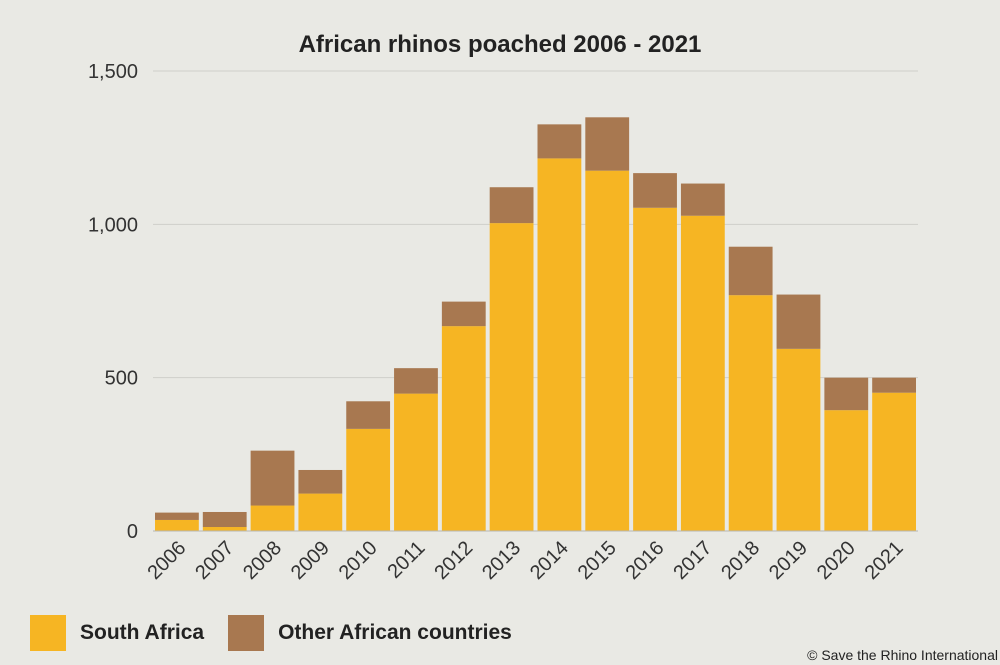  What do you see at coordinates (113, 302) in the screenshot?
I see `y-axis: 0 500 1,000 1,500` at bounding box center [113, 302].